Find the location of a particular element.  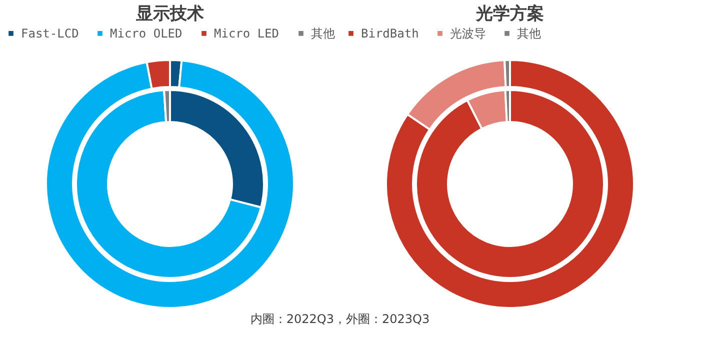

legend-label: 光波导 is located at coordinates (468, 33).